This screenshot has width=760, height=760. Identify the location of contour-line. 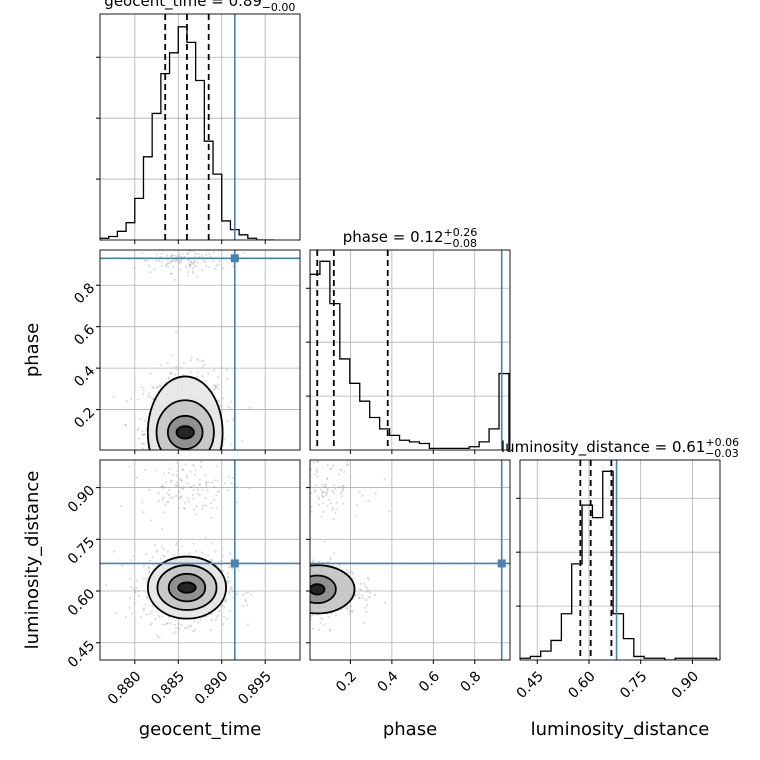
(323, 589).